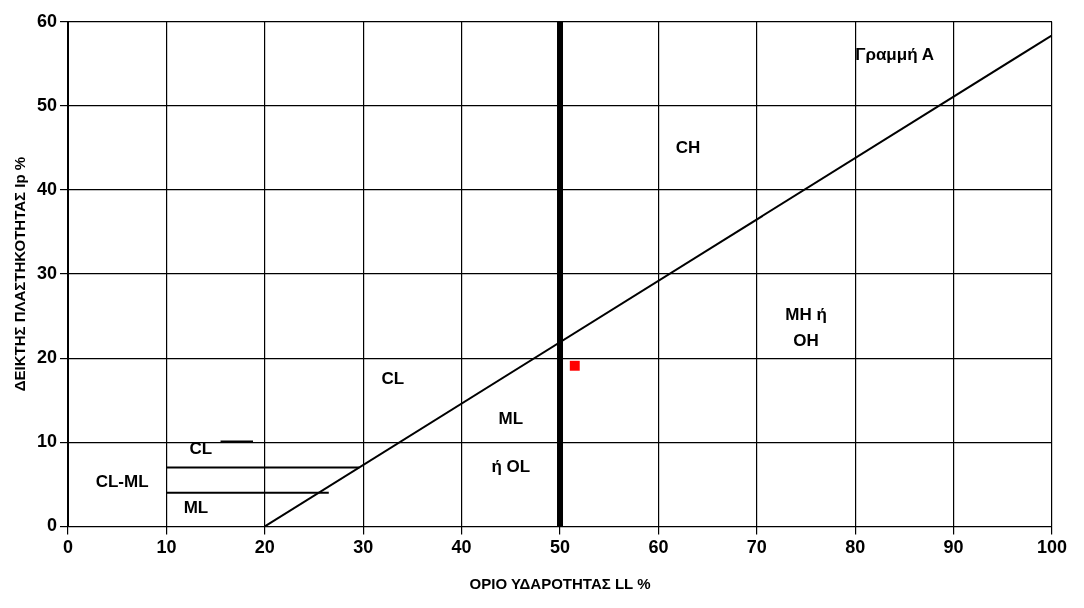 This screenshot has height=608, width=1084. I want to click on x-tick-label: 70, so click(756, 547).